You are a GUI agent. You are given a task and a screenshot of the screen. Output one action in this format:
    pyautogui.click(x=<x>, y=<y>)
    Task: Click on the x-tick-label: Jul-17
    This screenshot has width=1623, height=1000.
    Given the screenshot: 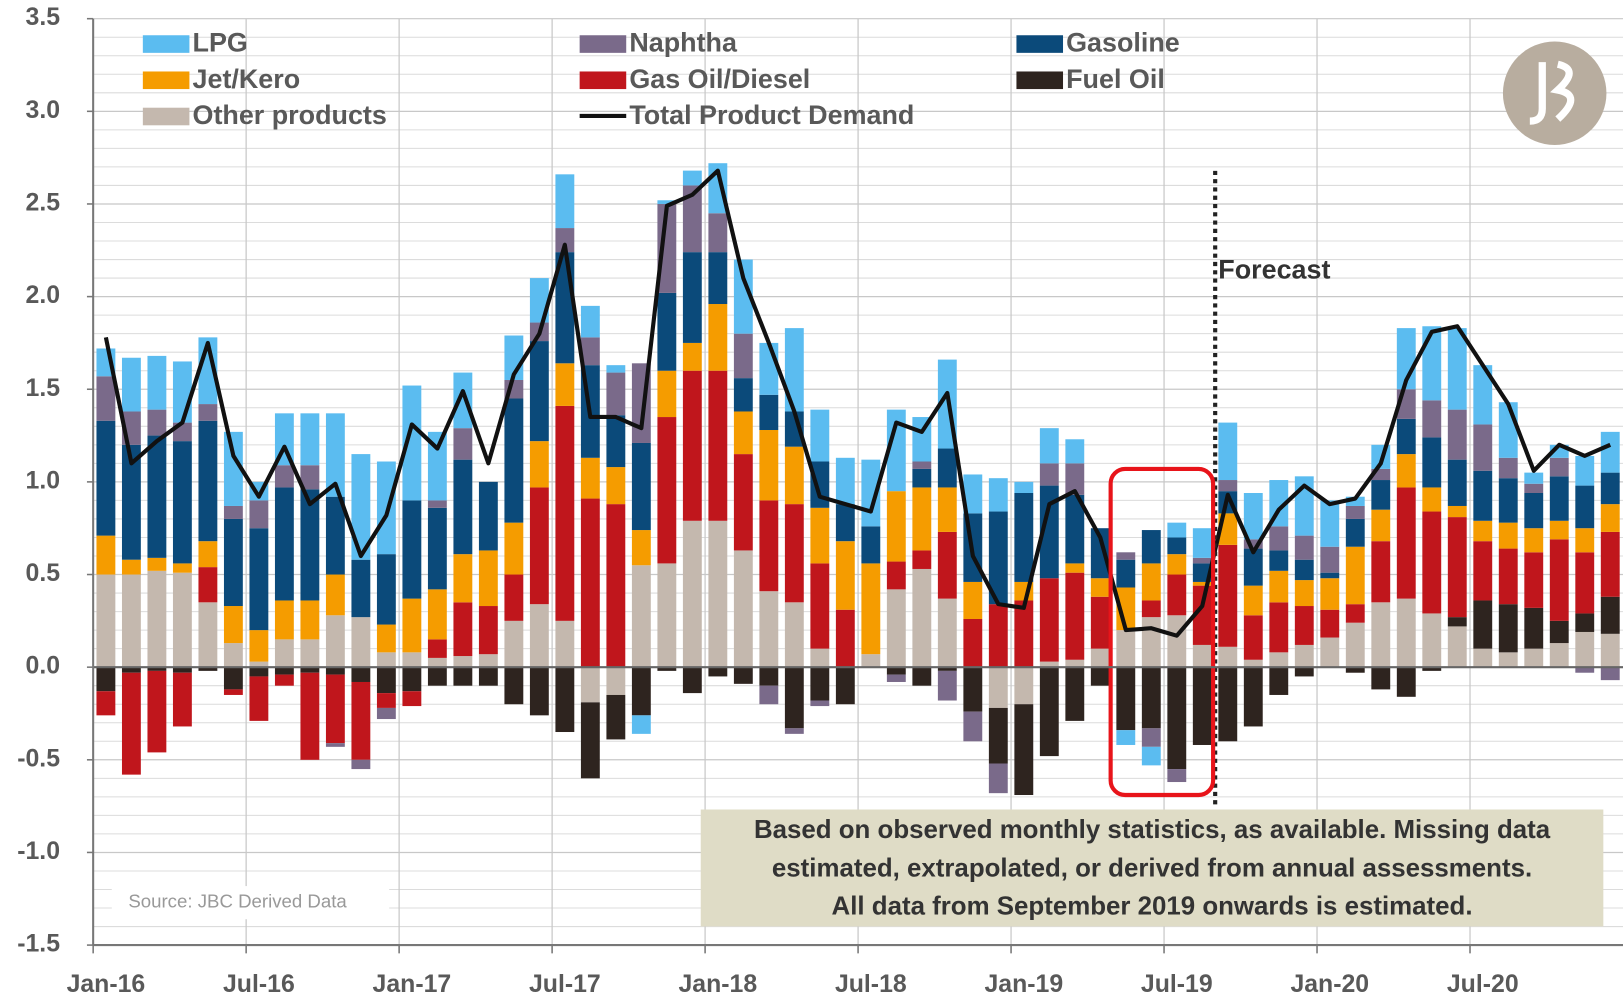 What is the action you would take?
    pyautogui.click(x=565, y=984)
    